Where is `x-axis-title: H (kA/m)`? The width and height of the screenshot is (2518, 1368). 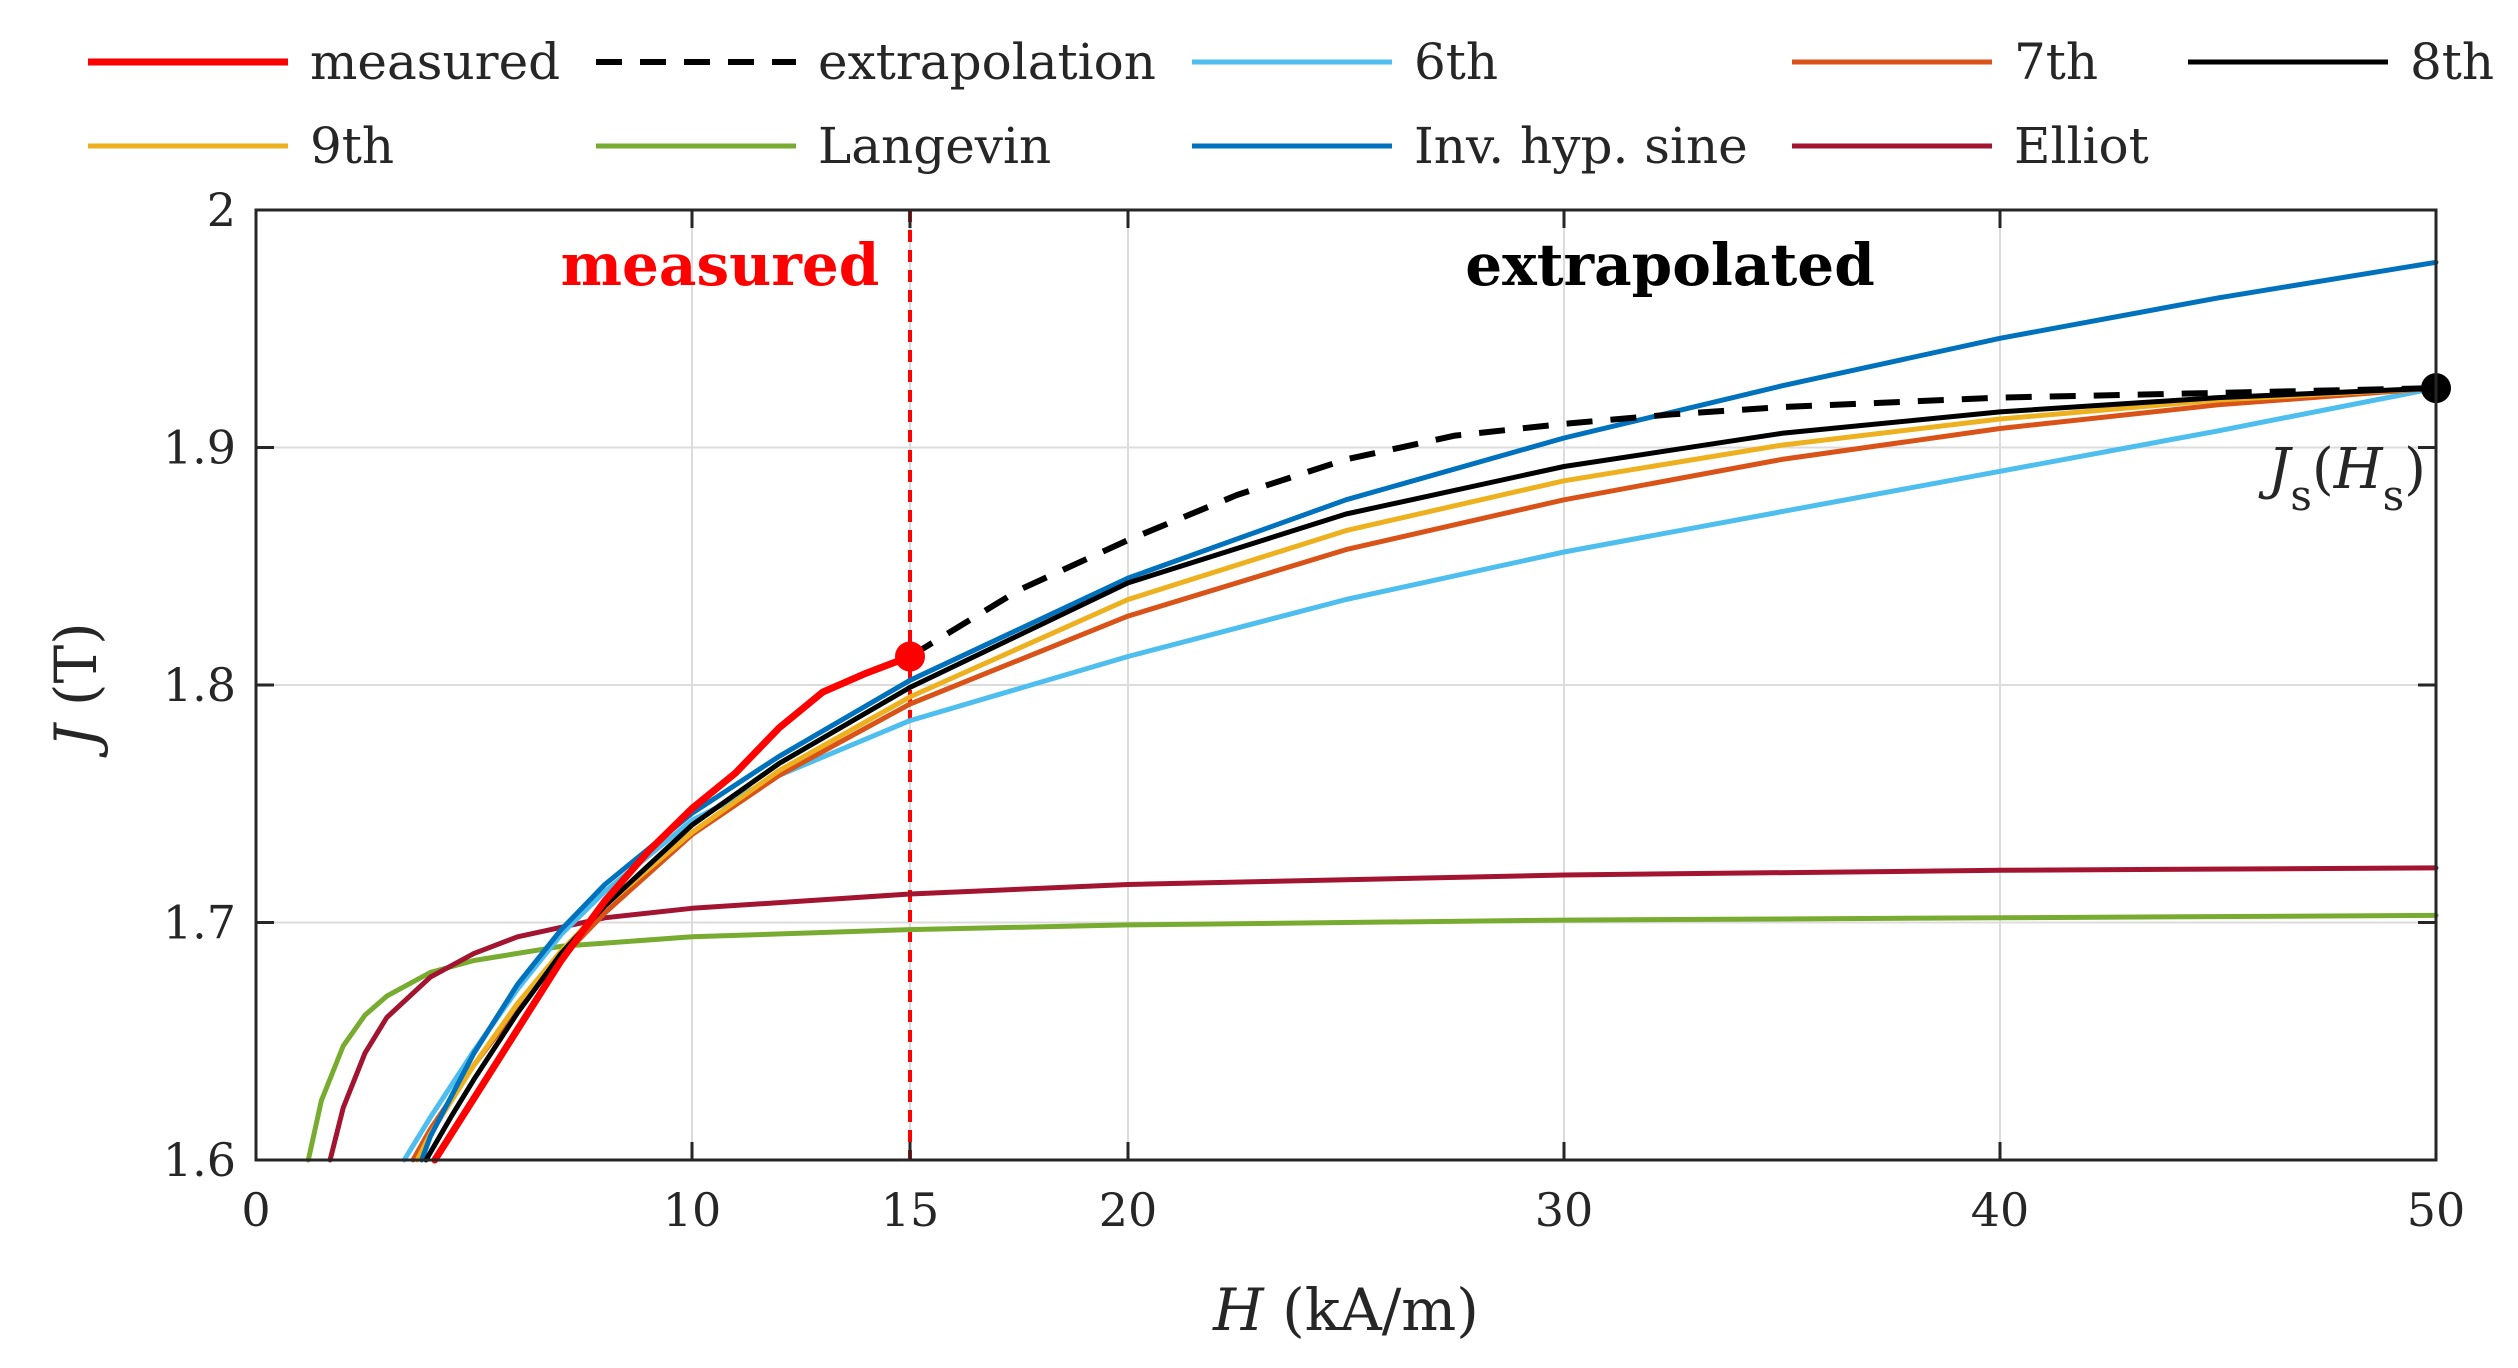 x-axis-title: H (kA/m) is located at coordinates (1345, 1310).